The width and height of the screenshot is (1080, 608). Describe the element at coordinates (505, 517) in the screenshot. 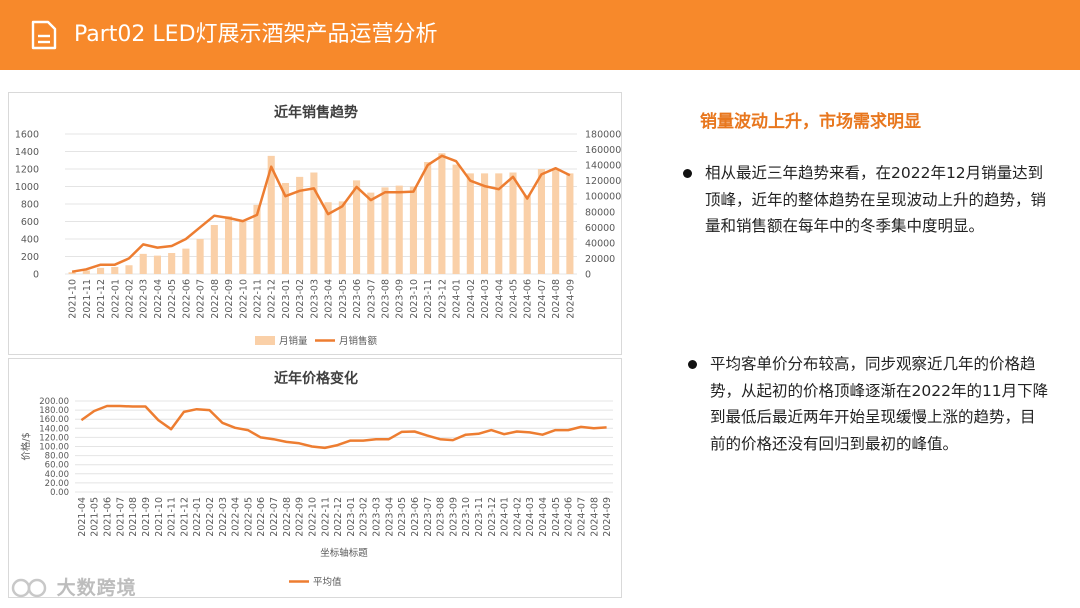

I see `x-tick-label: 2024-01` at that location.